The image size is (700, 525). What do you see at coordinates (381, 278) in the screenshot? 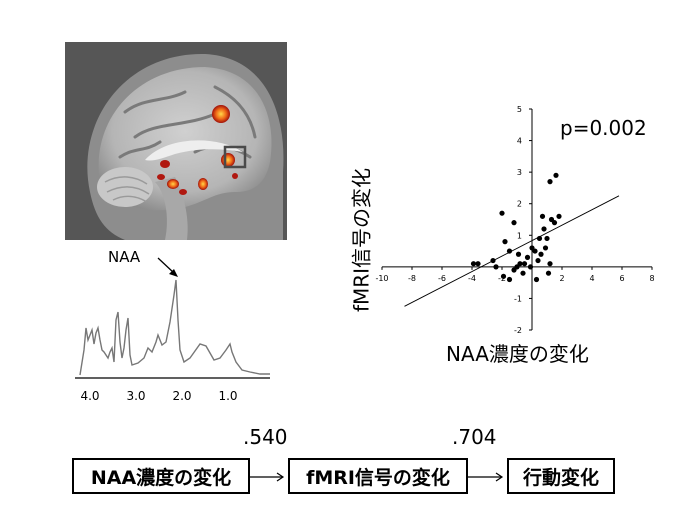
I see `x-tick-label: -10` at bounding box center [381, 278].